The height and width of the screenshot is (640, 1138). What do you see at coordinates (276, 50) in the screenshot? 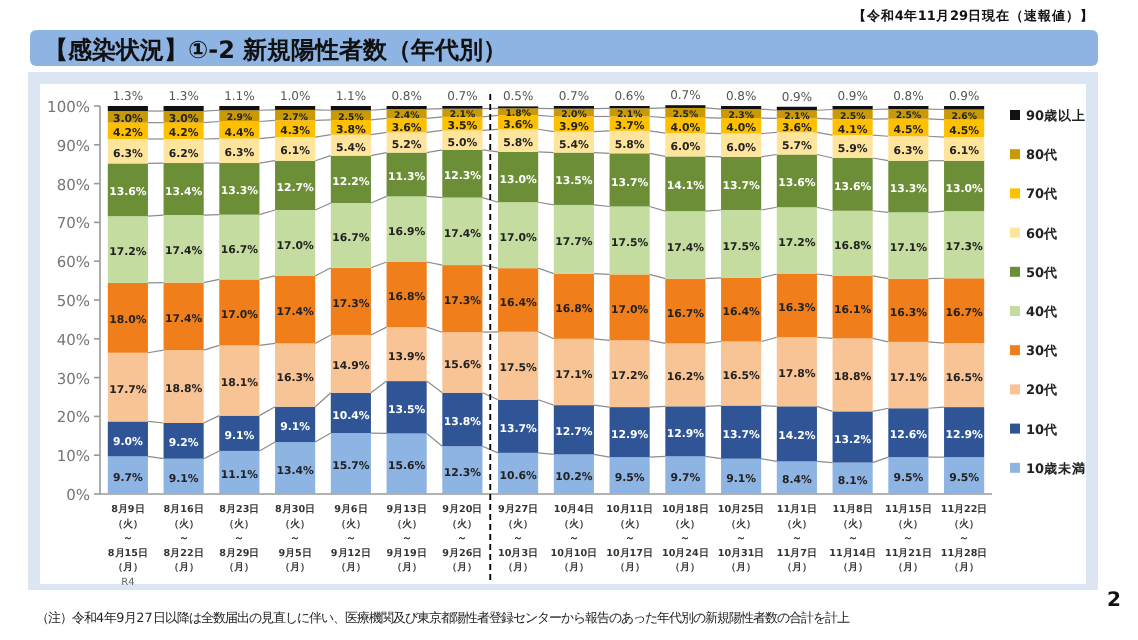
I see `chart-title: 【感染状況】①-2 新規陽性者数（年代別）` at bounding box center [276, 50].